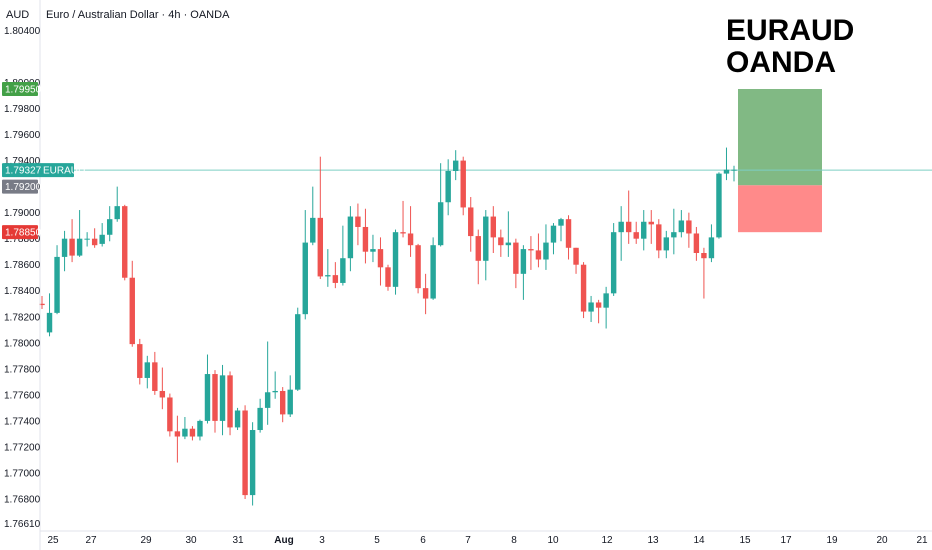 This screenshot has width=932, height=550. What do you see at coordinates (780, 209) in the screenshot?
I see `stop-loss-zone` at bounding box center [780, 209].